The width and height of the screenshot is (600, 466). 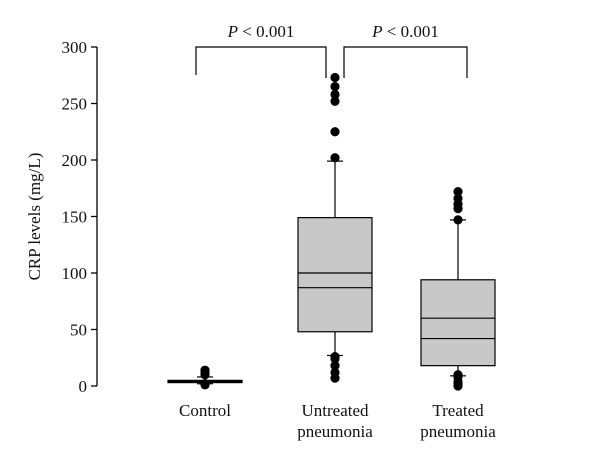 I want to click on x-category-label: Control, so click(x=205, y=410).